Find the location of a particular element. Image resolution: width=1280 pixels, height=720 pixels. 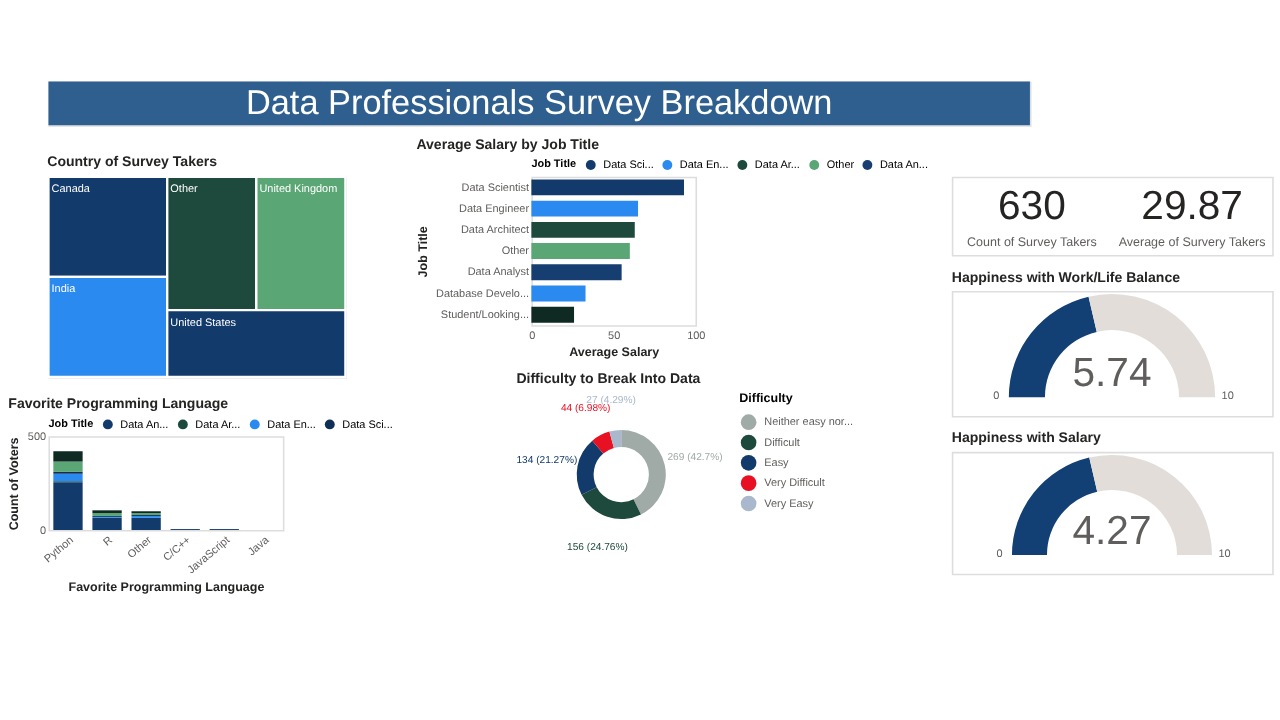

data-label: 630 is located at coordinates (1032, 207).